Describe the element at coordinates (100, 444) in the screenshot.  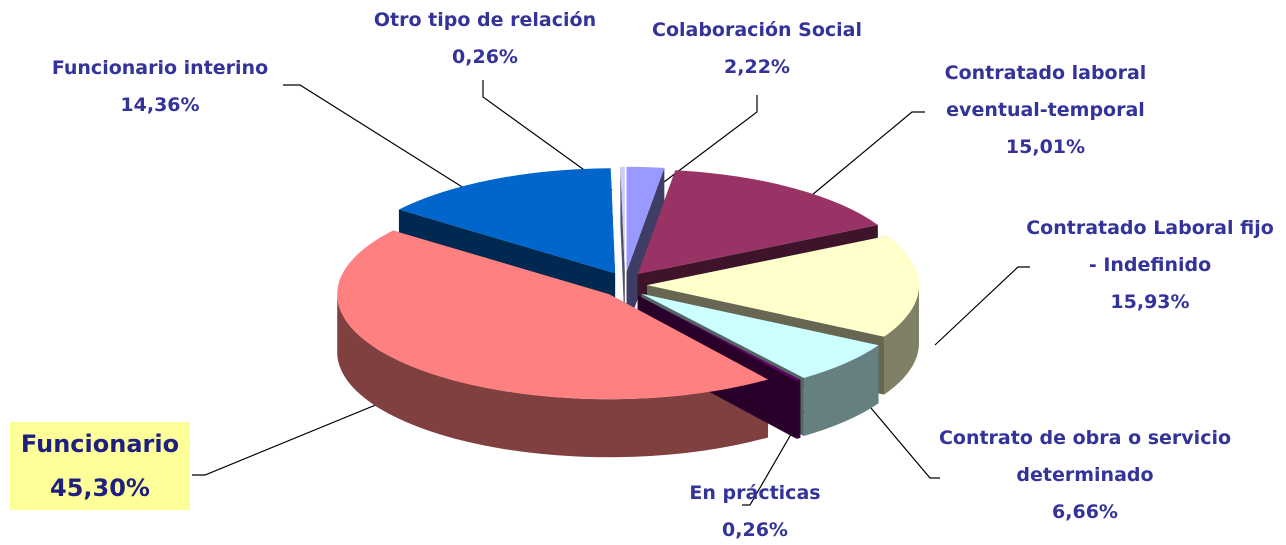
I see `category-name: Funcionario` at that location.